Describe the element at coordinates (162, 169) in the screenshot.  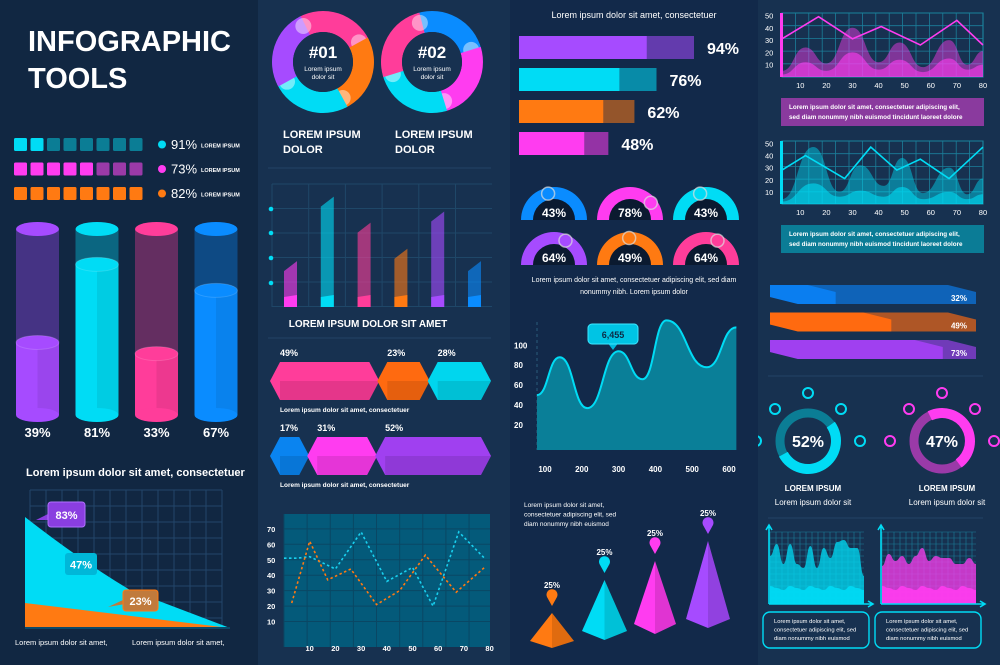
I see `meter-dot-icon` at that location.